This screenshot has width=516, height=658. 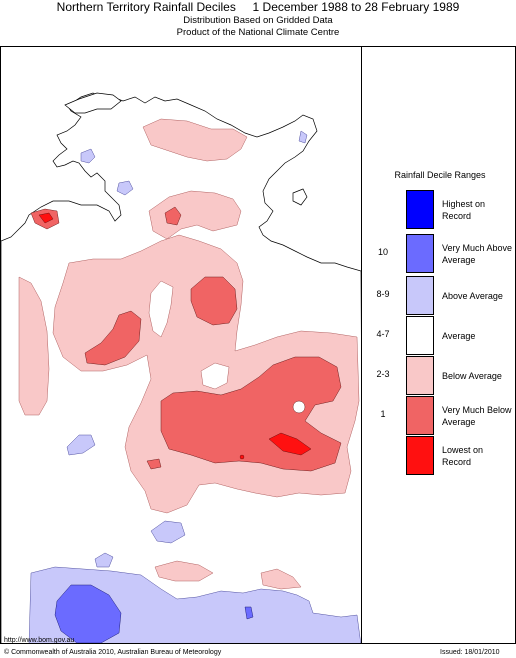 I want to click on legend-range: 1, so click(x=383, y=414).